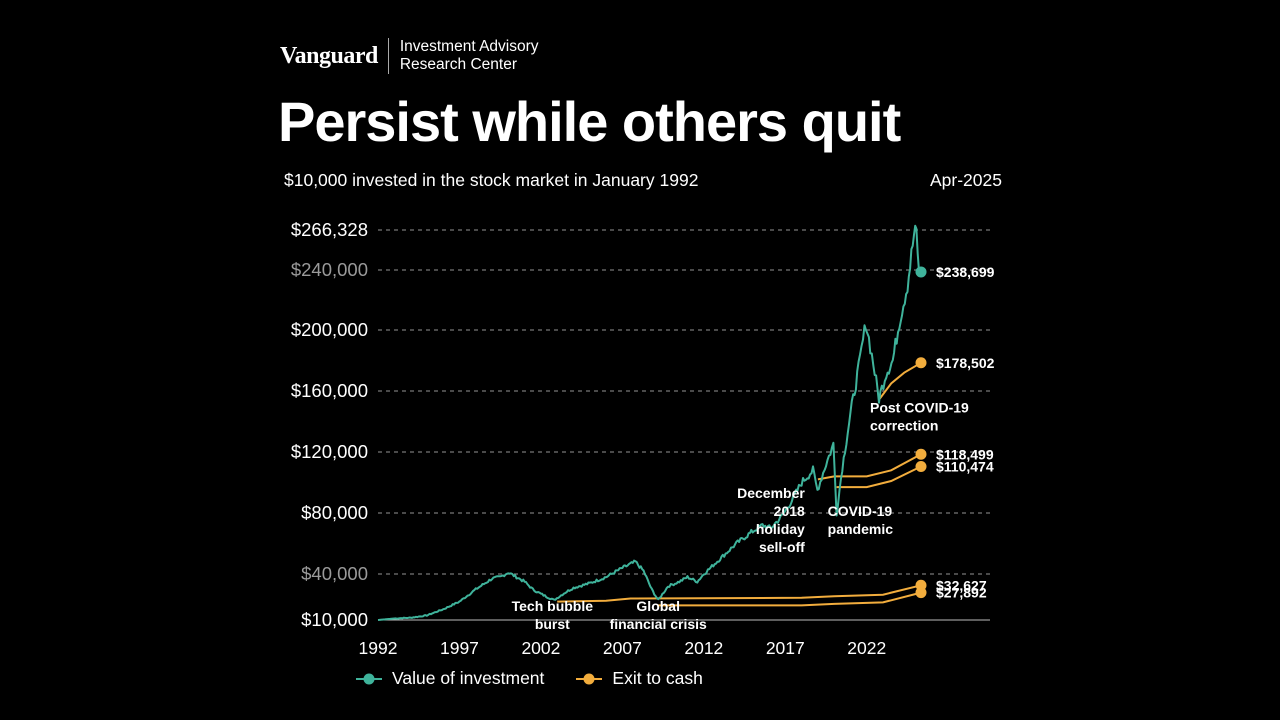 Image resolution: width=1280 pixels, height=720 pixels. Describe the element at coordinates (919, 407) in the screenshot. I see `event-annotation: Post COVID-19` at that location.